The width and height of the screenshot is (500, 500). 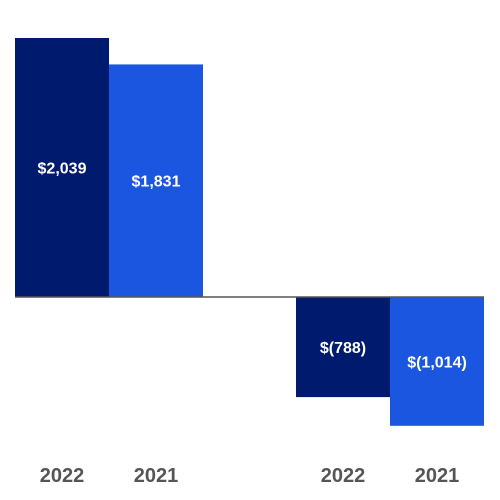 I want to click on bar-value-label: $1,831, so click(x=156, y=182).